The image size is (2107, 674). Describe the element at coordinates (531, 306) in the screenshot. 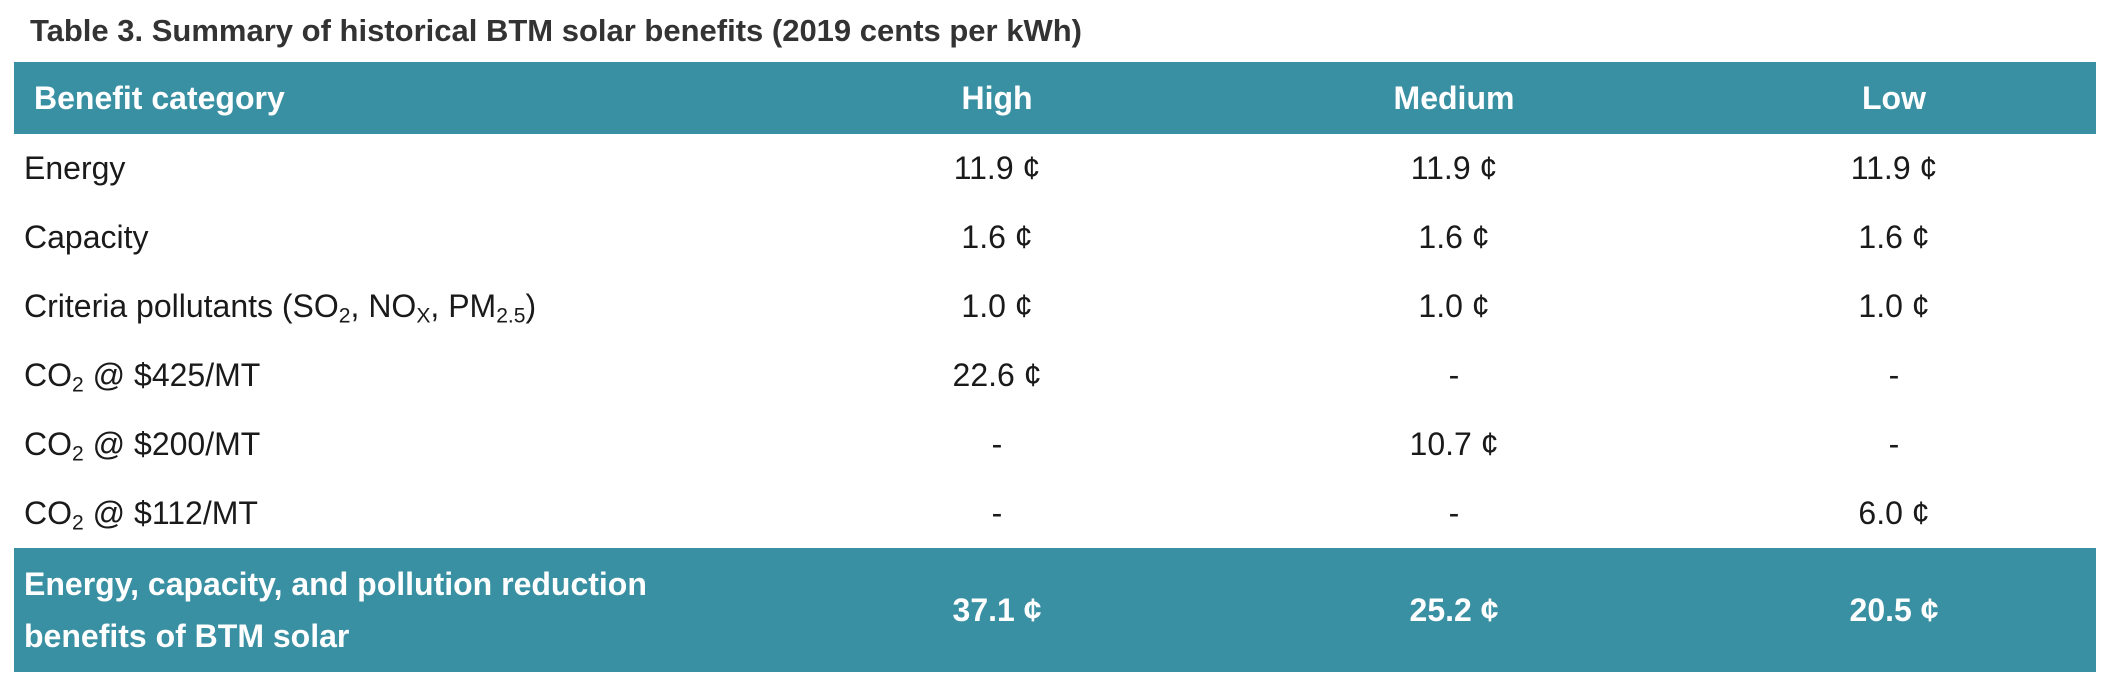

I see `label-part: )` at that location.